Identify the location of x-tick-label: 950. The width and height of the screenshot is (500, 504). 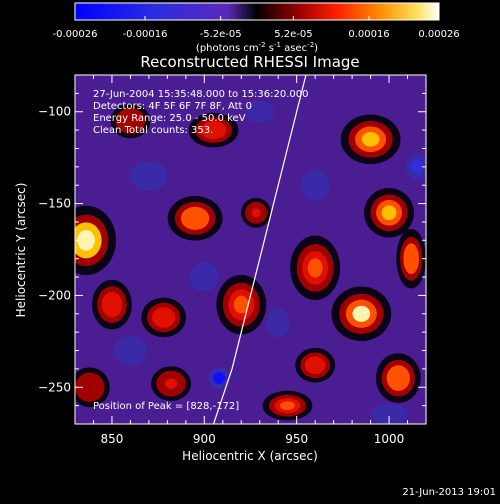
(296, 439).